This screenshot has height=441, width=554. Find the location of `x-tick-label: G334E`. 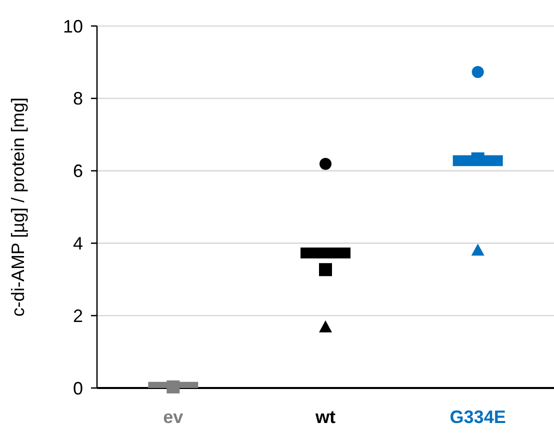

x-tick-label: G334E is located at coordinates (478, 417).